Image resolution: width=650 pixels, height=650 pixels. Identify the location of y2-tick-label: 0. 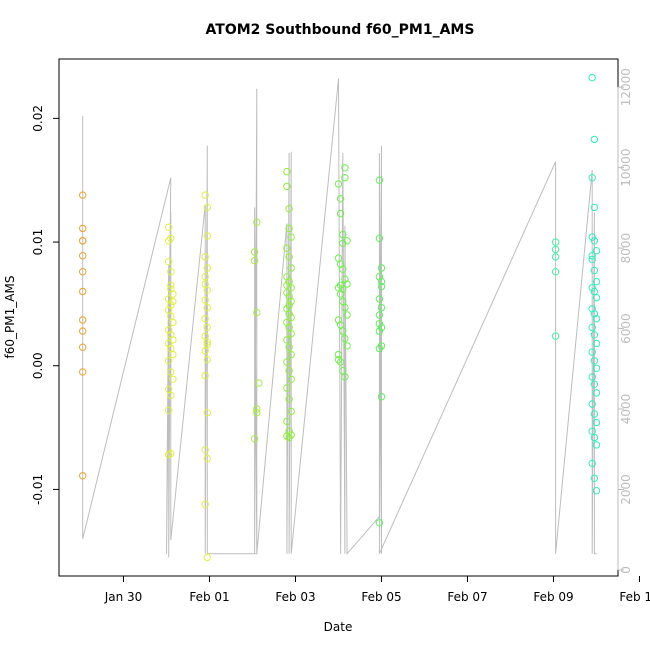
(626, 570).